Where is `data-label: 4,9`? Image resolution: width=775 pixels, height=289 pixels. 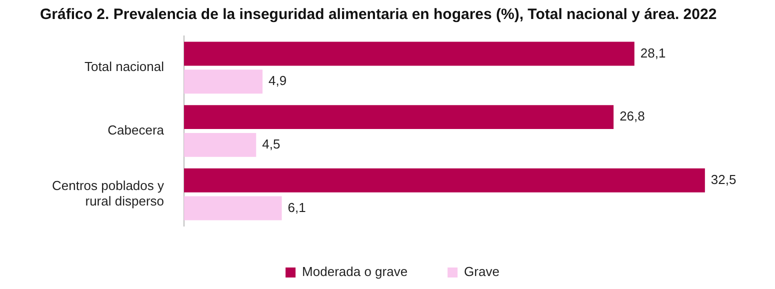 data-label: 4,9 is located at coordinates (277, 80).